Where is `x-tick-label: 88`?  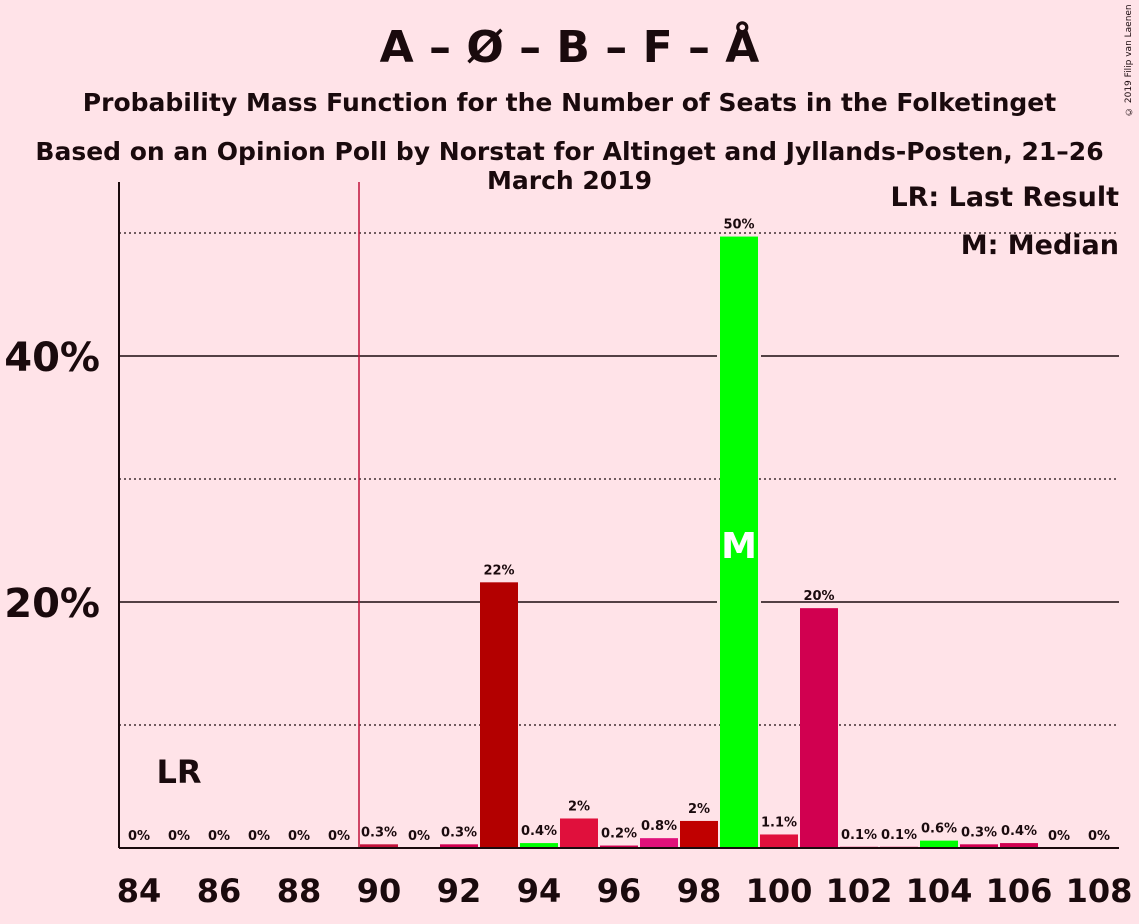 x-tick-label: 88 is located at coordinates (299, 891).